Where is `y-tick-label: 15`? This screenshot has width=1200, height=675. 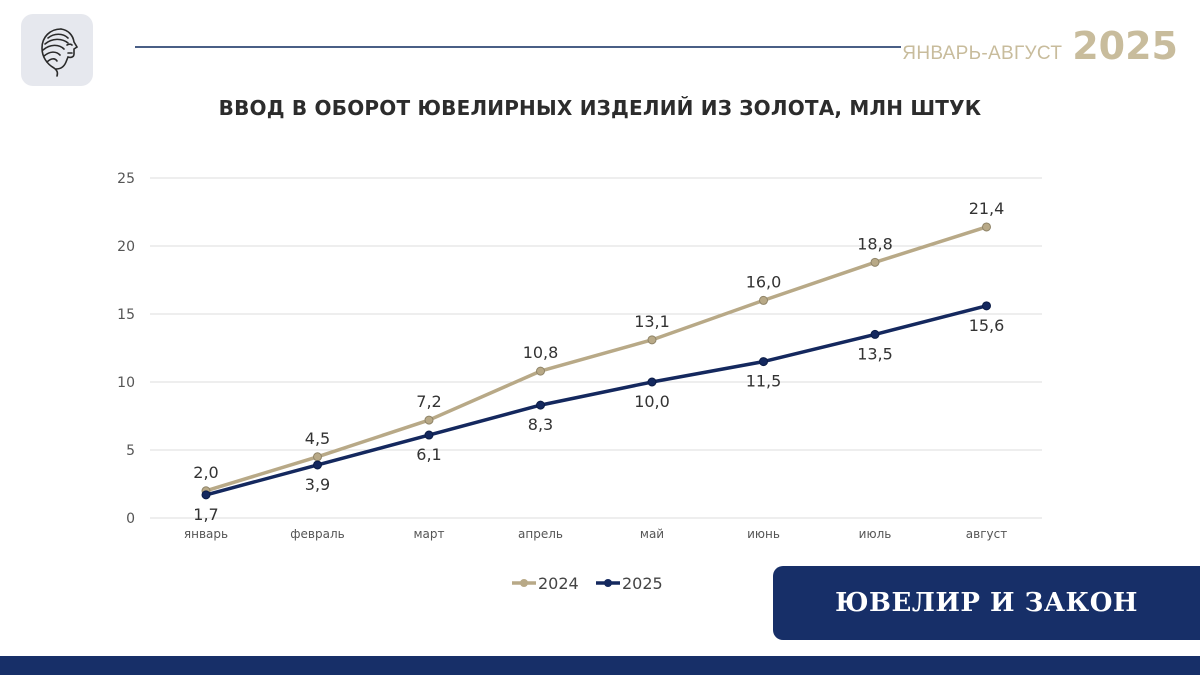
y-tick-label: 15 is located at coordinates (126, 315).